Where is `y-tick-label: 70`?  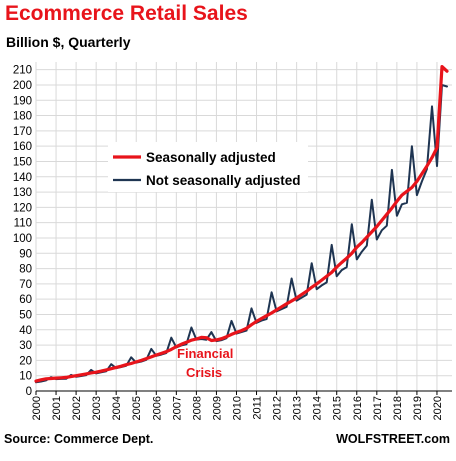
y-tick-label: 70 is located at coordinates (25, 285).